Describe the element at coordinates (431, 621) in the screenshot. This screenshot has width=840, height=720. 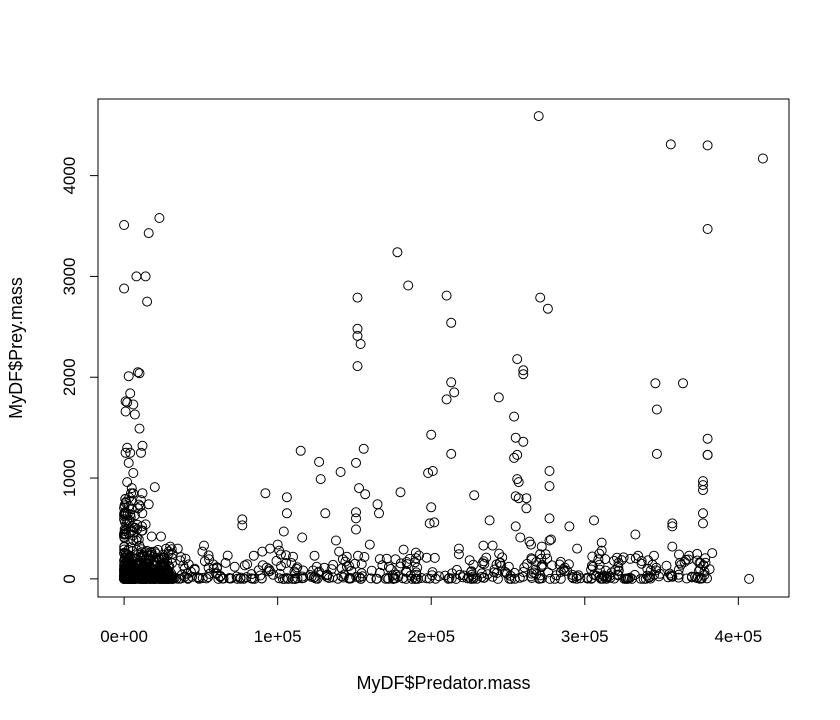
I see `x-axis: 0e+00 1e+05 2e+05 3e+05 4e+05` at that location.